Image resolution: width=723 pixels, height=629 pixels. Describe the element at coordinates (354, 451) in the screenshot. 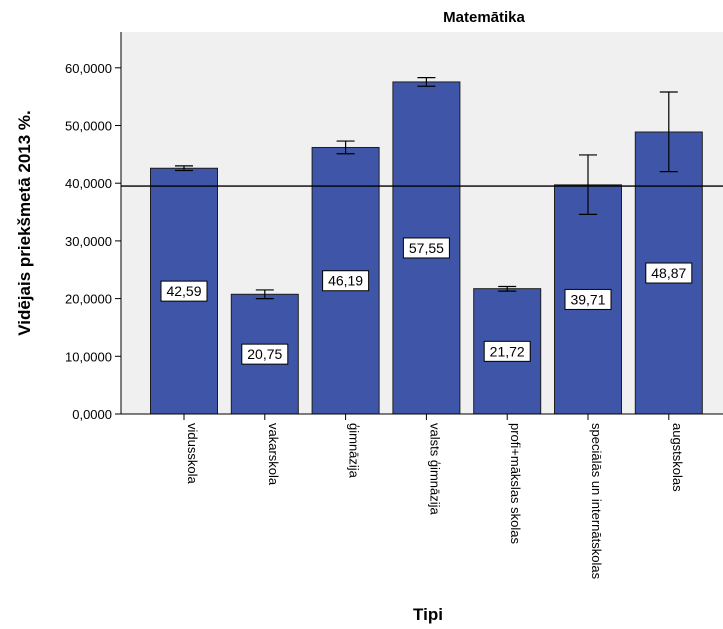

I see `x-tick-label: ģimnāzija` at that location.